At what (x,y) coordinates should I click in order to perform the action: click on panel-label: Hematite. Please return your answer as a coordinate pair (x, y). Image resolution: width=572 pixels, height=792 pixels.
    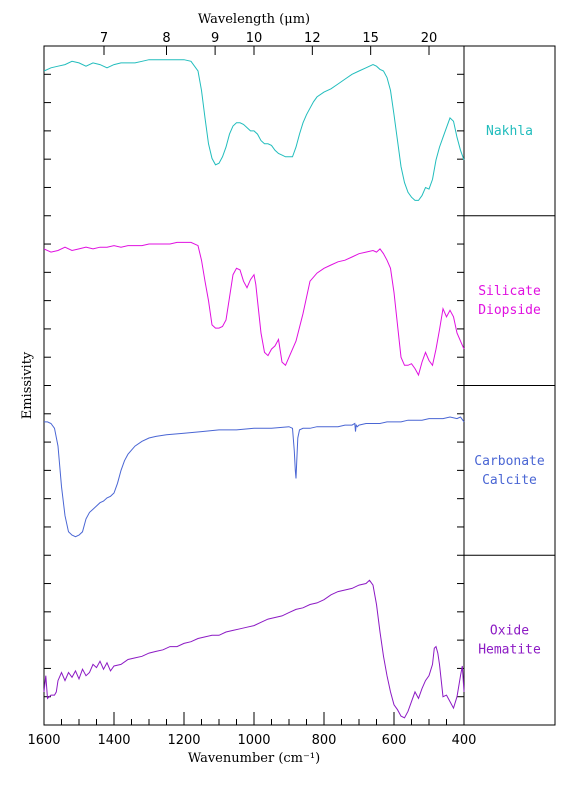
    Looking at the image, I should click on (509, 650).